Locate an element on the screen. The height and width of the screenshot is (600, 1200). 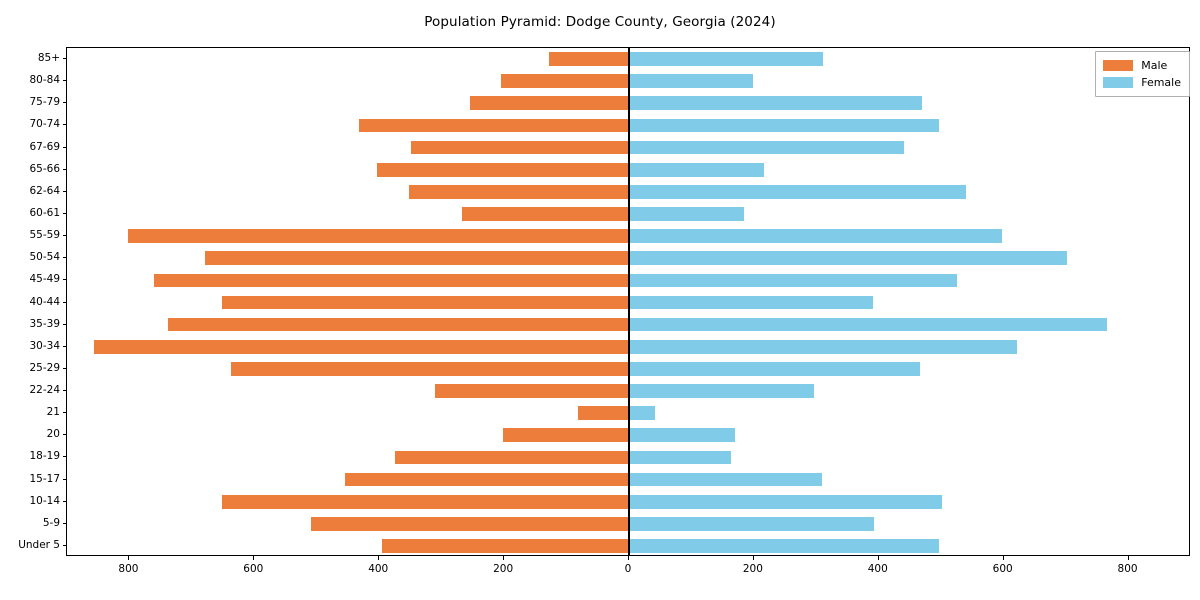
x-axis-tick-label: 0 is located at coordinates (628, 569).